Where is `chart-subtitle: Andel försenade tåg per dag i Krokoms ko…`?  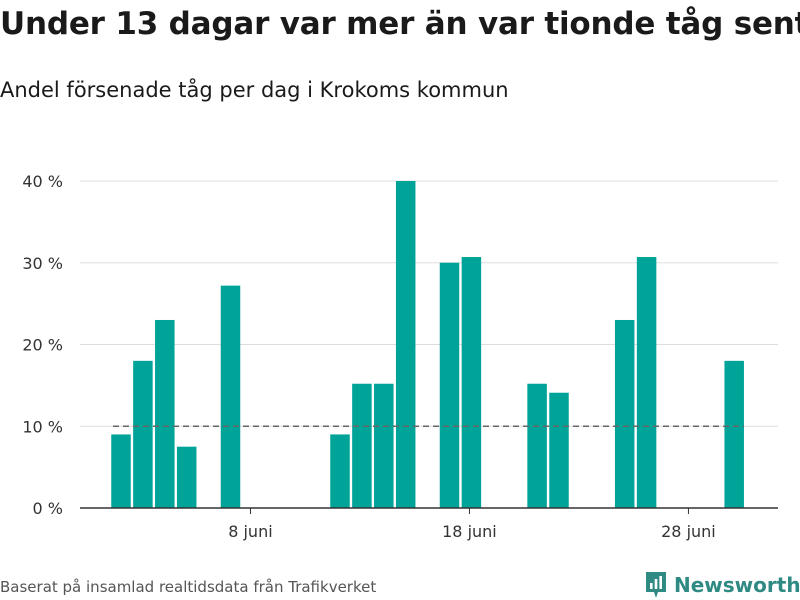
chart-subtitle: Andel försenade tåg per dag i Krokoms ko… is located at coordinates (254, 90).